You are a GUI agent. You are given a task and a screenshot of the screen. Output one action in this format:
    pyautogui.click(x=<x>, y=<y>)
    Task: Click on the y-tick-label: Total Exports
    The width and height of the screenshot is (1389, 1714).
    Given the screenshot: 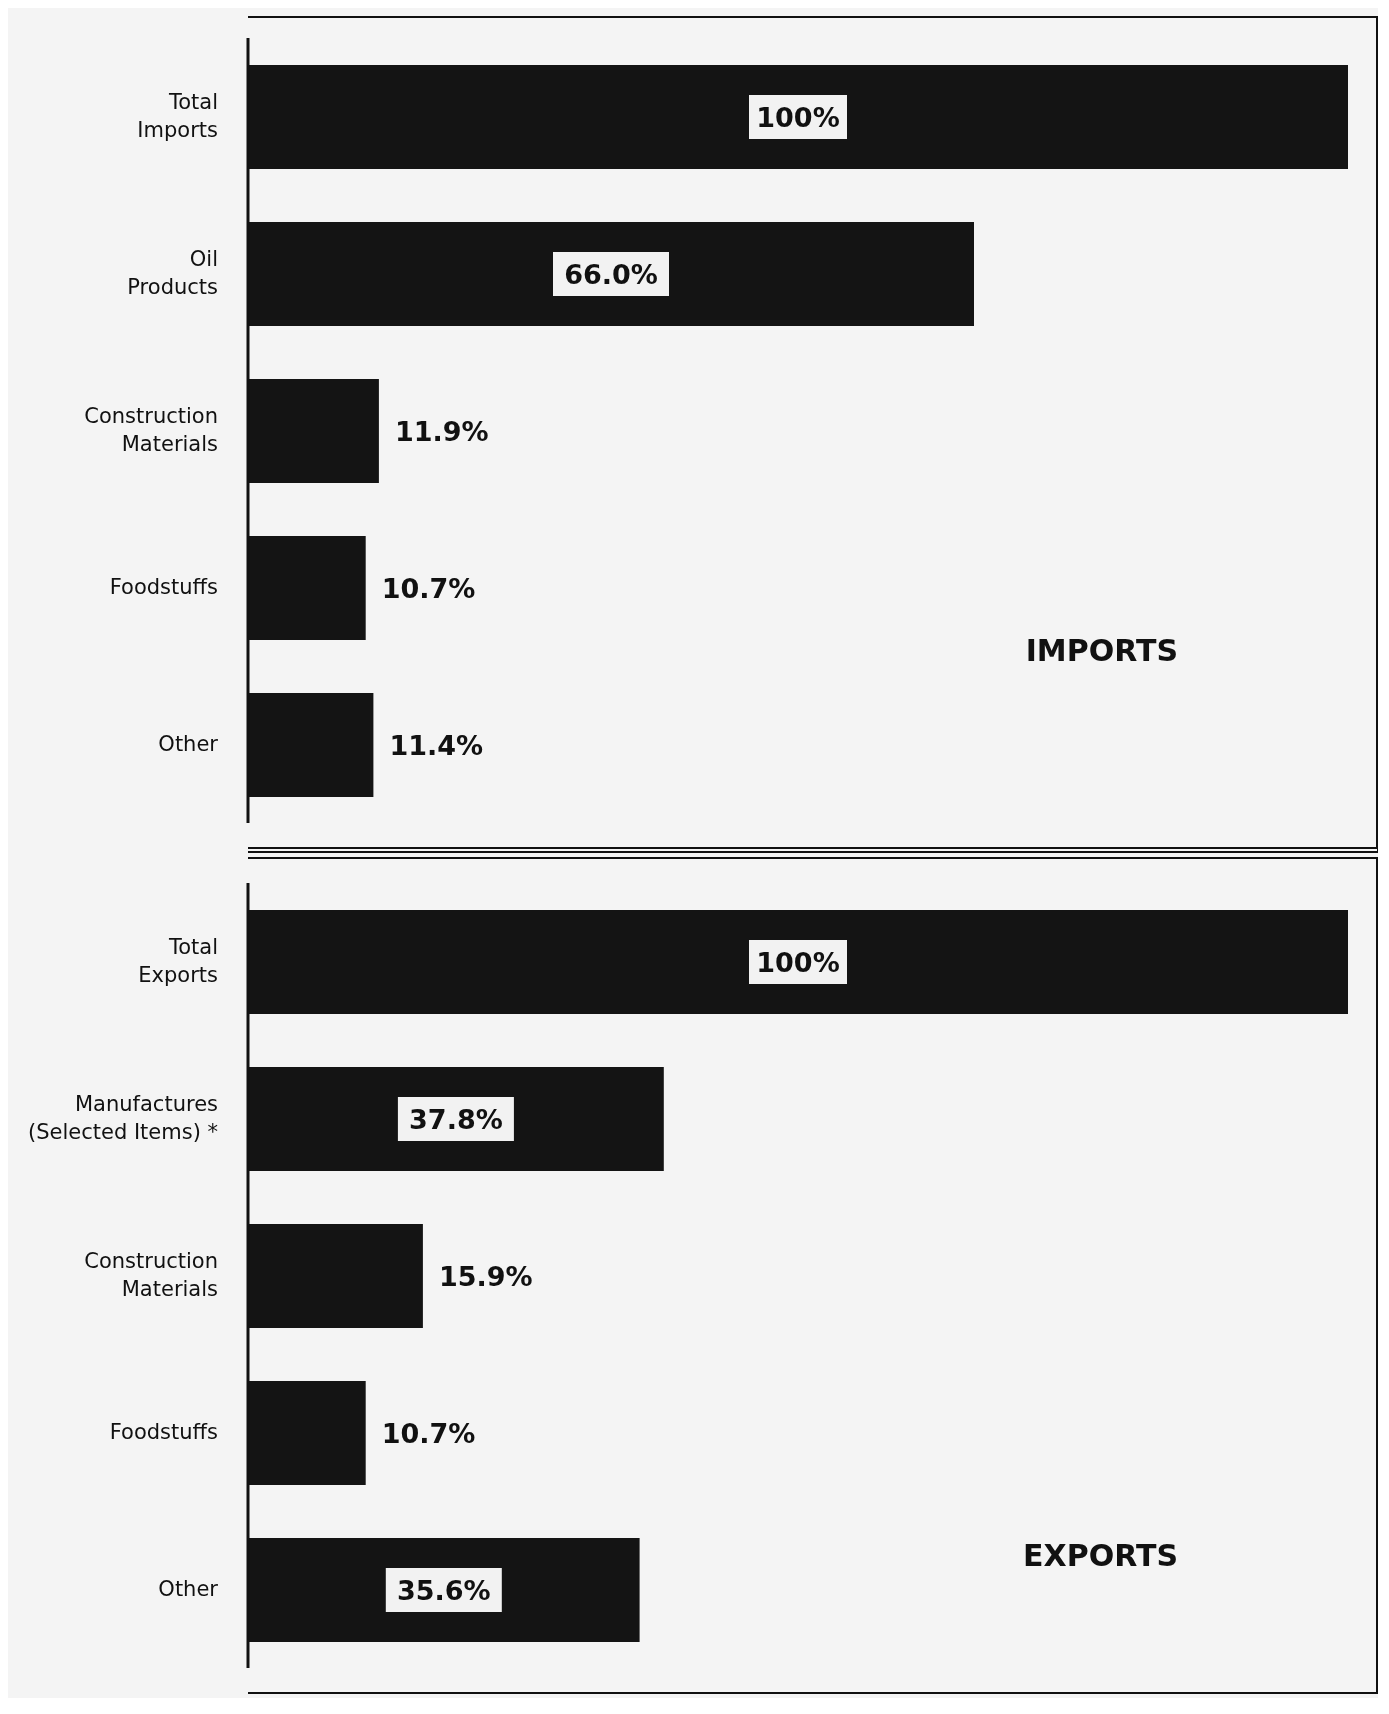 What is the action you would take?
    pyautogui.click(x=178, y=960)
    